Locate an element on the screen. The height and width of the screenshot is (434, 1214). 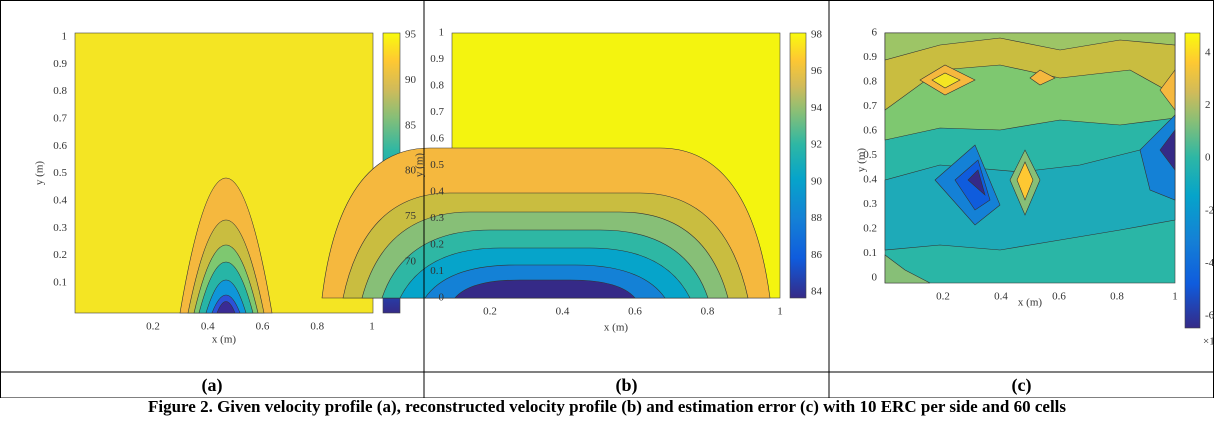
colorbar-tick-label: 98 is located at coordinates (817, 35).